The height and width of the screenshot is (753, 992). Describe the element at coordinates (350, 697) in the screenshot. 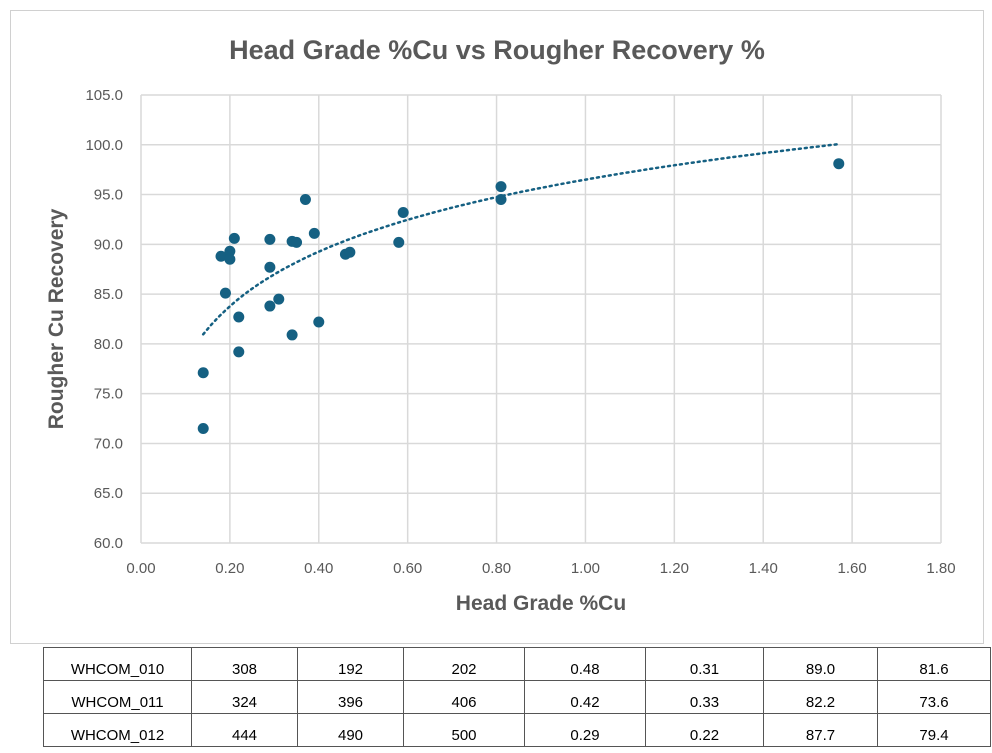

I see `table-cell: 396` at that location.